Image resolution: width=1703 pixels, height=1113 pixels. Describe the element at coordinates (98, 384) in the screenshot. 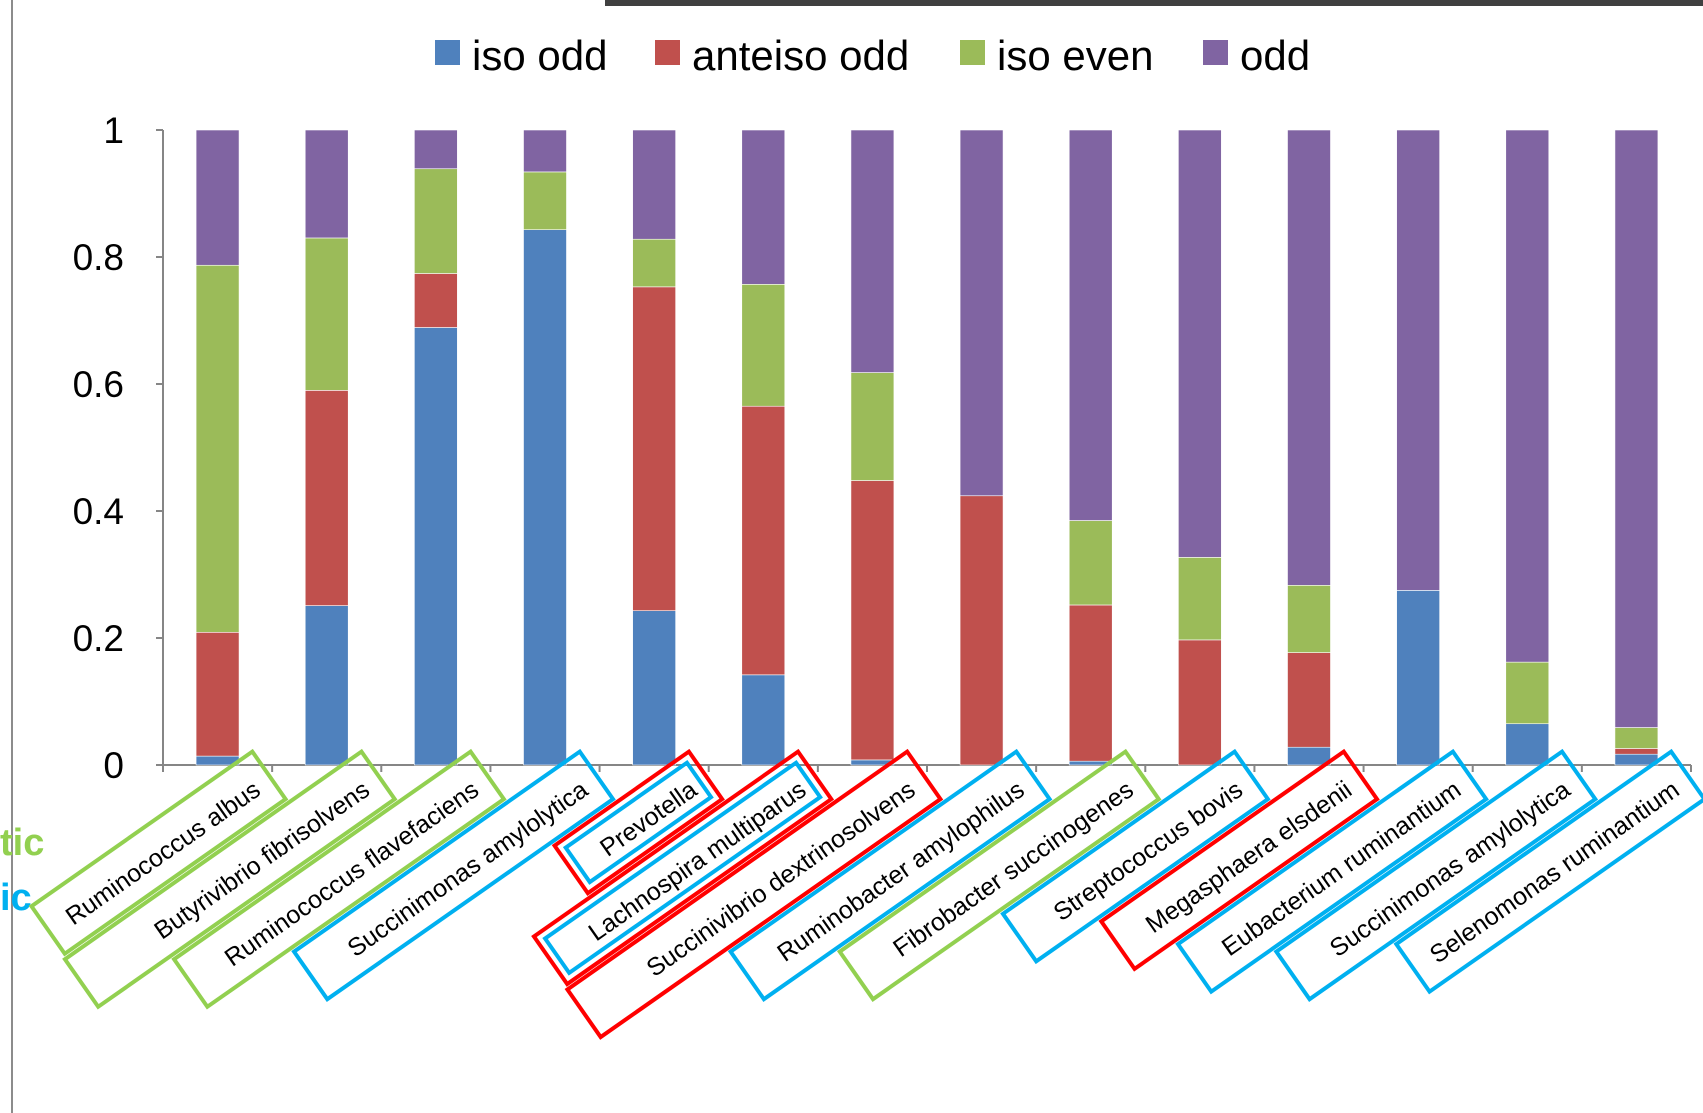

I see `y-tick-label: 0.6` at that location.